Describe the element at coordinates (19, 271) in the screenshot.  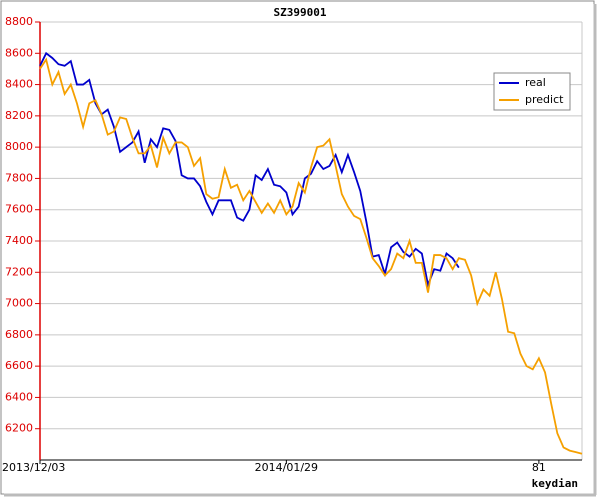
I see `y-tick-label: 7200` at that location.